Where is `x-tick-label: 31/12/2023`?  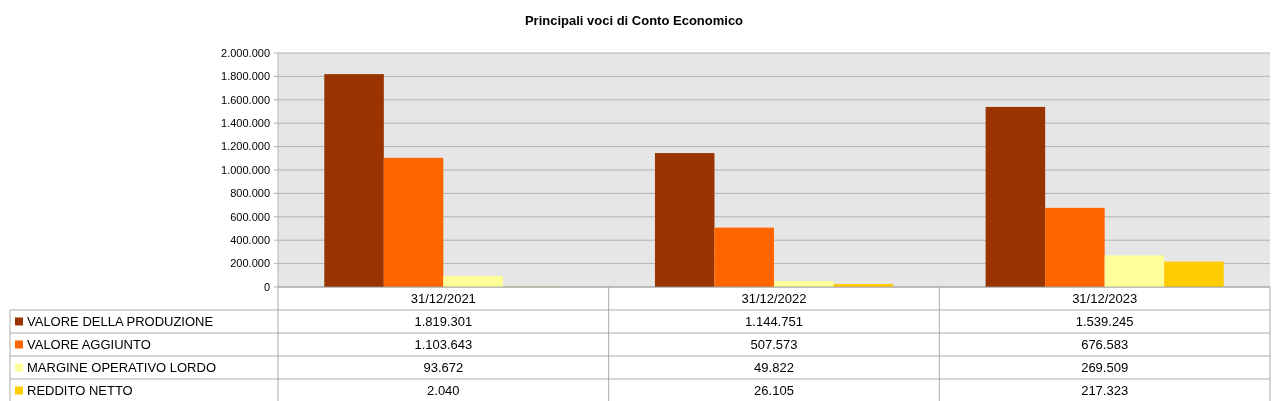
x-tick-label: 31/12/2023 is located at coordinates (1105, 299).